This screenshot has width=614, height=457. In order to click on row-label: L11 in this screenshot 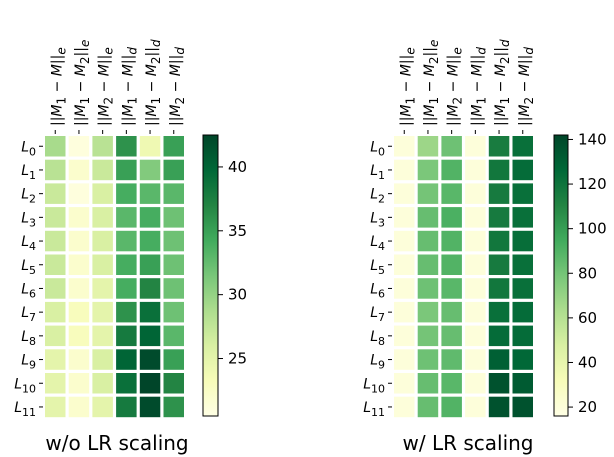, I will do `click(374, 409)`.